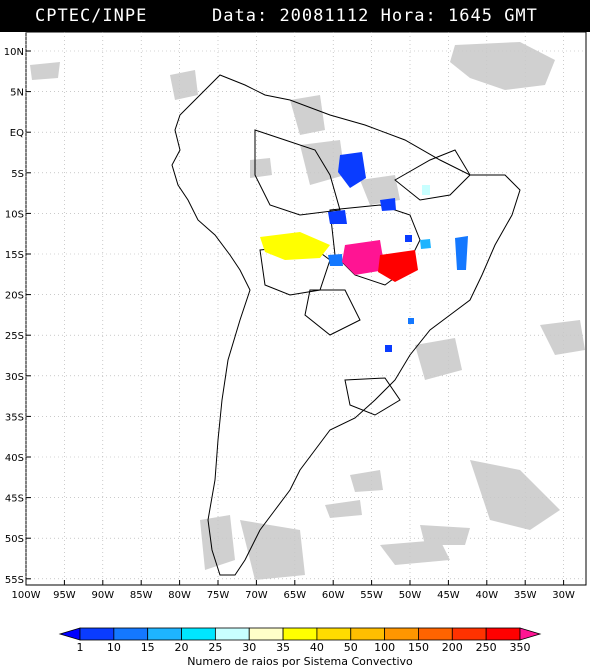  What do you see at coordinates (351, 647) in the screenshot?
I see `colorbar-label: 50` at bounding box center [351, 647].